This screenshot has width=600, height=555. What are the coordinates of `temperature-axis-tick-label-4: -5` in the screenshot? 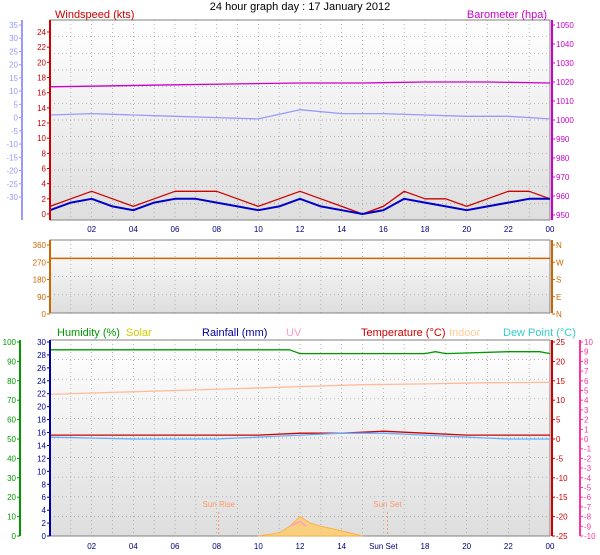 It's located at (560, 458).